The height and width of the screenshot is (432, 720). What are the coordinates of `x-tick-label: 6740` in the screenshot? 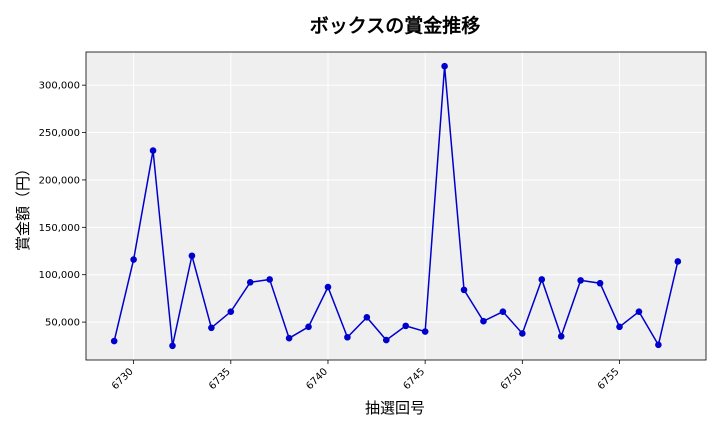 It's located at (317, 379).